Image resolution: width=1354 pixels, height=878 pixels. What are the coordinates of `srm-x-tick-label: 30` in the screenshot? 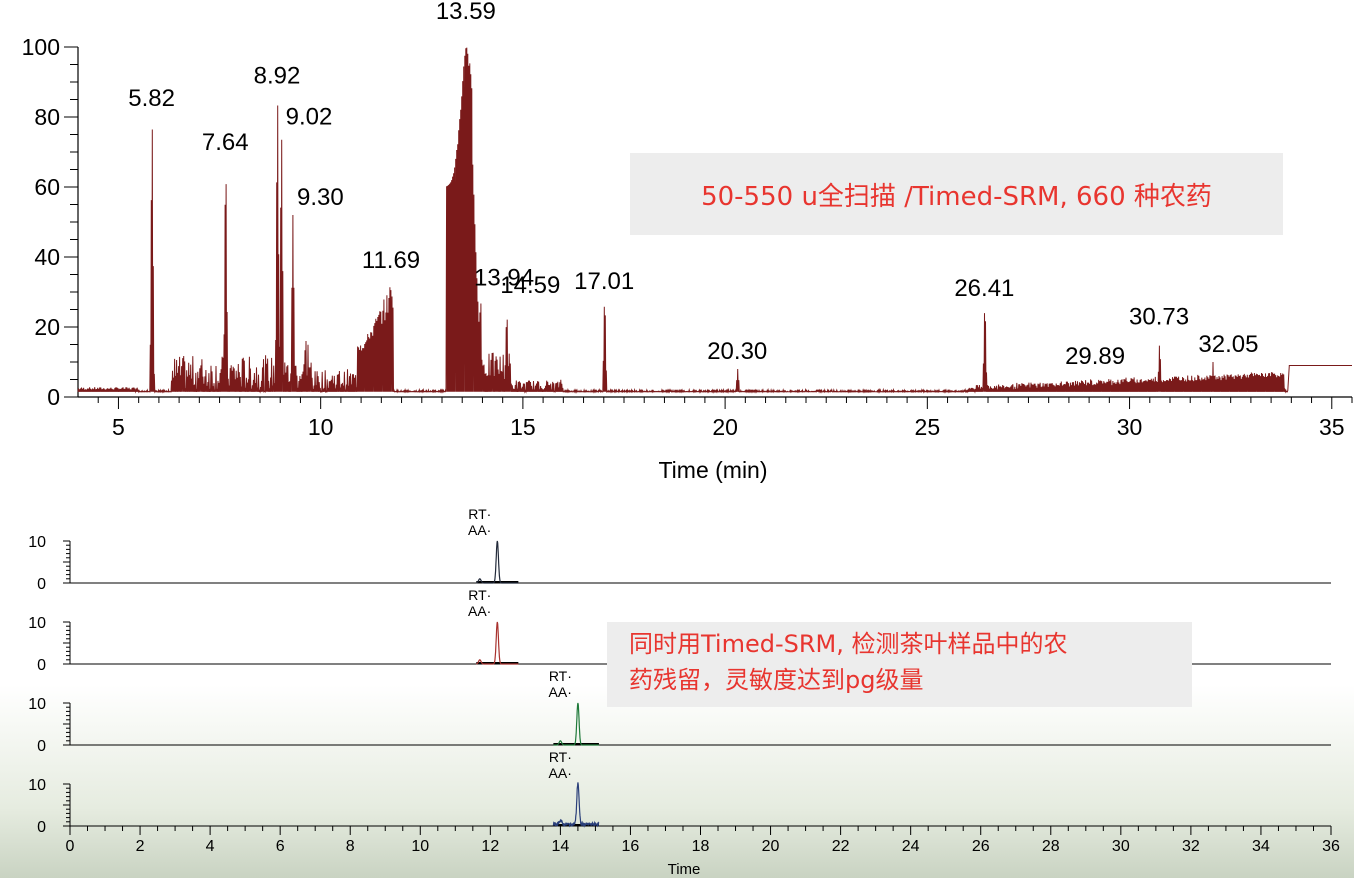 It's located at (1121, 846).